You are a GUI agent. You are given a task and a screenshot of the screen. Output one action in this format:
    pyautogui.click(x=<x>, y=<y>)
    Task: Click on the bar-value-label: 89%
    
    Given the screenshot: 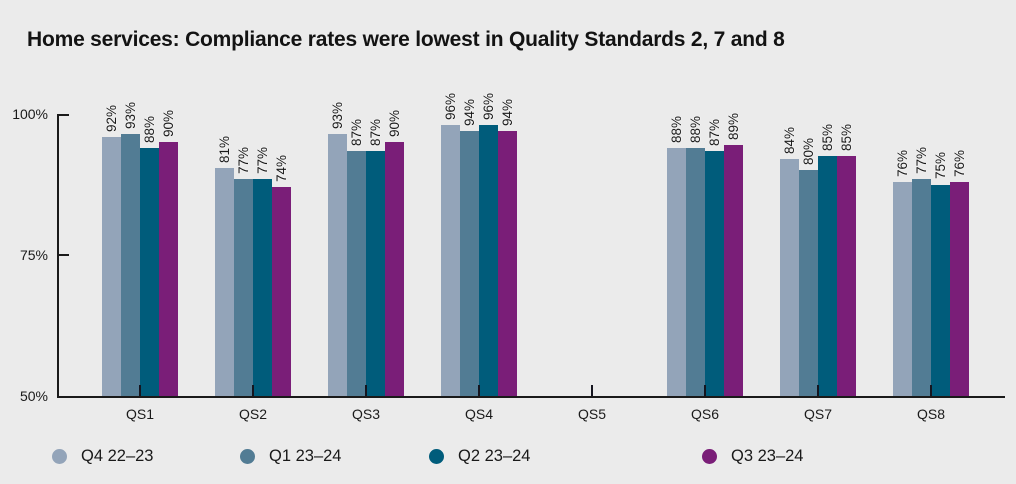 What is the action you would take?
    pyautogui.click(x=733, y=127)
    